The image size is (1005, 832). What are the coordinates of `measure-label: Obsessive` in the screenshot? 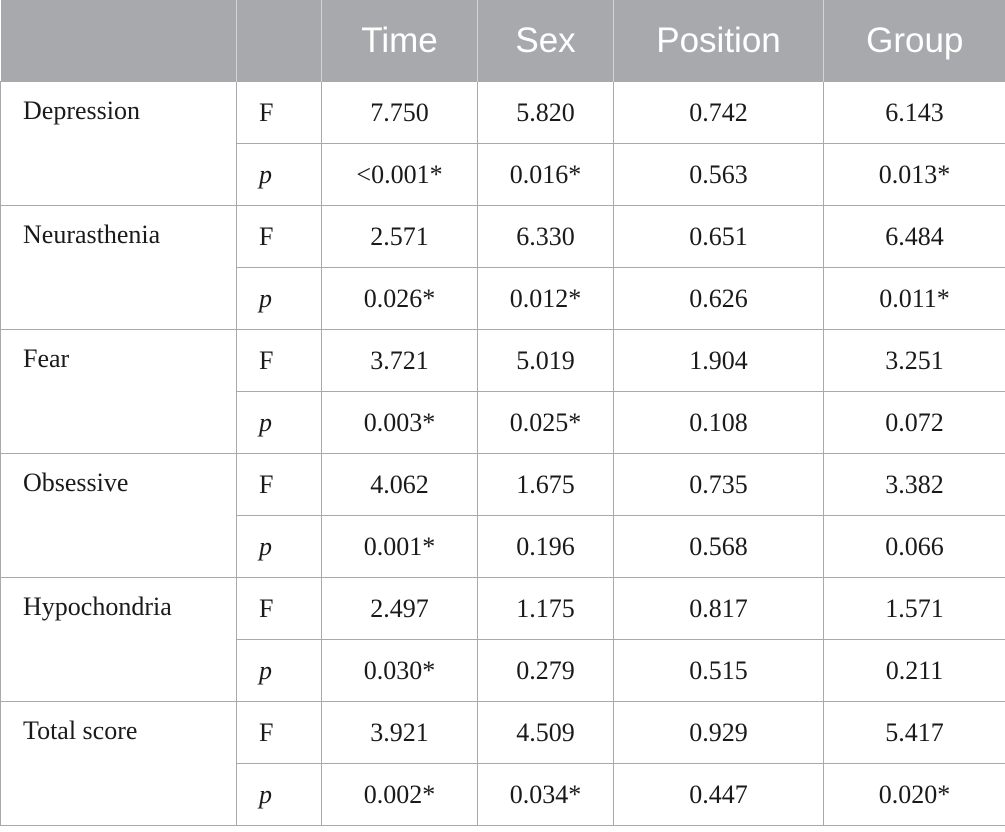 It's located at (118, 515).